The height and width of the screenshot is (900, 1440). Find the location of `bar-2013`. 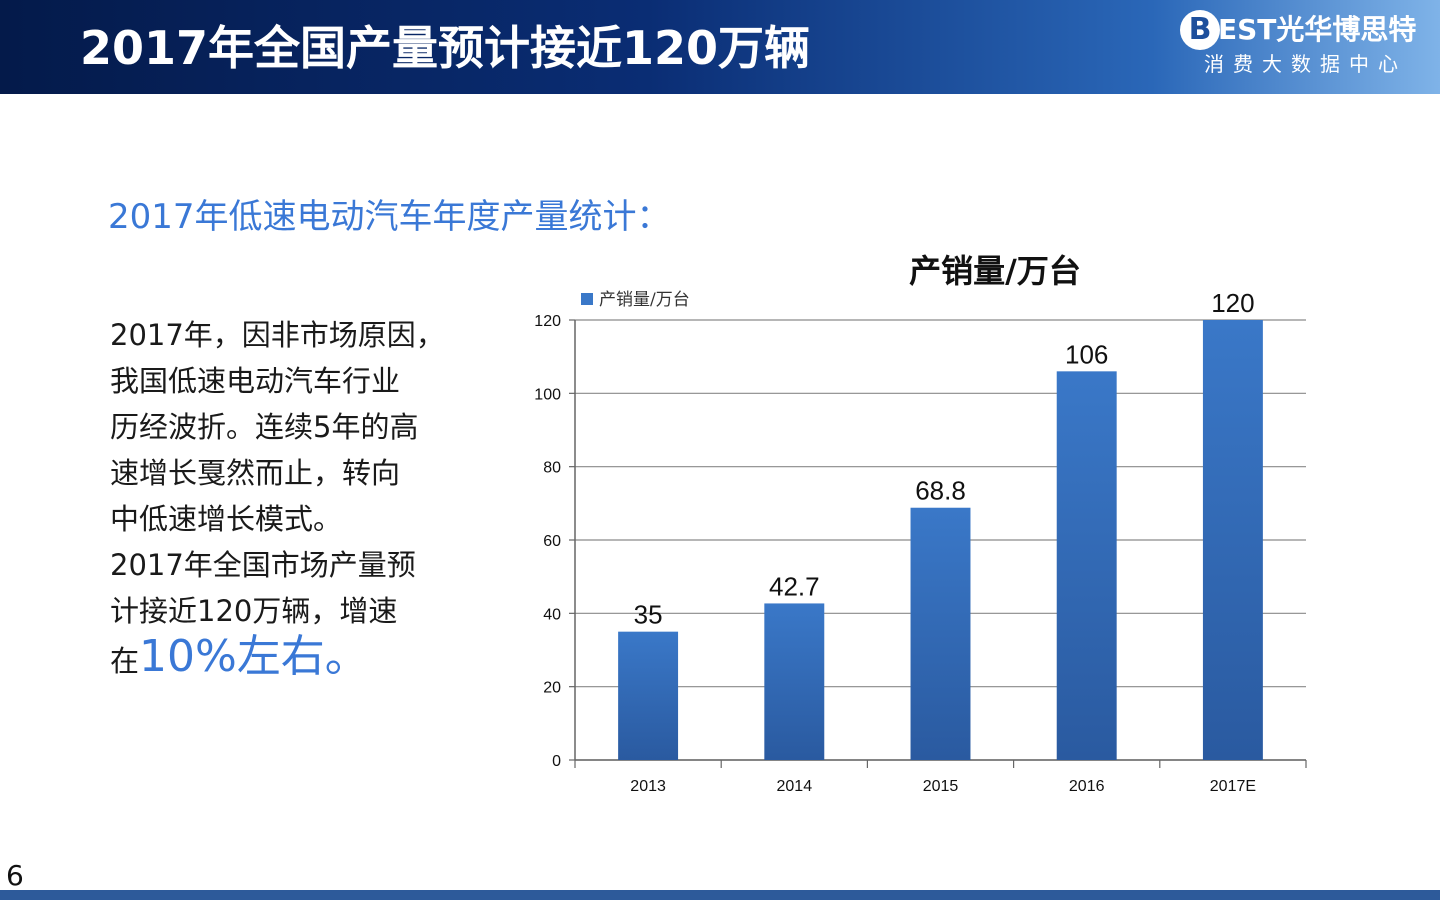

bar-2013 is located at coordinates (648, 695).